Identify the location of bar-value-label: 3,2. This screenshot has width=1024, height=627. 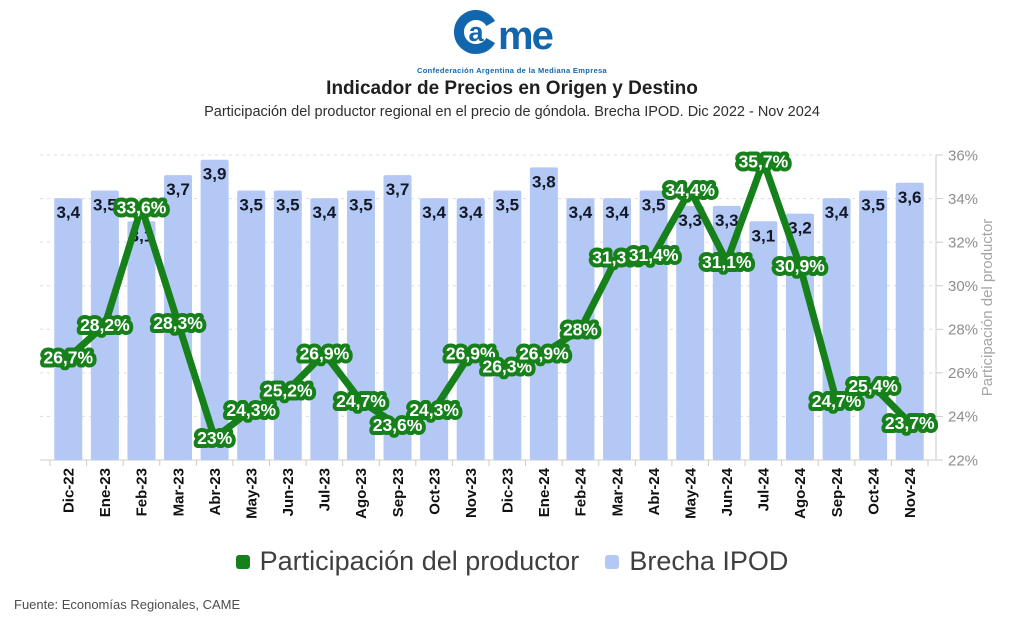
(800, 228).